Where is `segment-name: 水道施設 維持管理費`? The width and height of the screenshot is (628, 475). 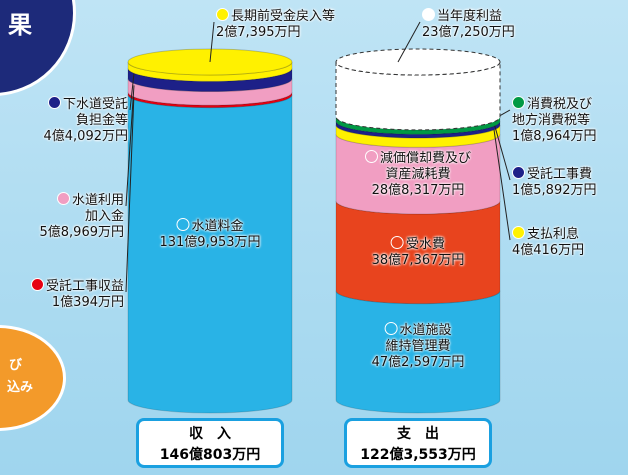 segment-name: 水道施設 維持管理費 is located at coordinates (418, 338).